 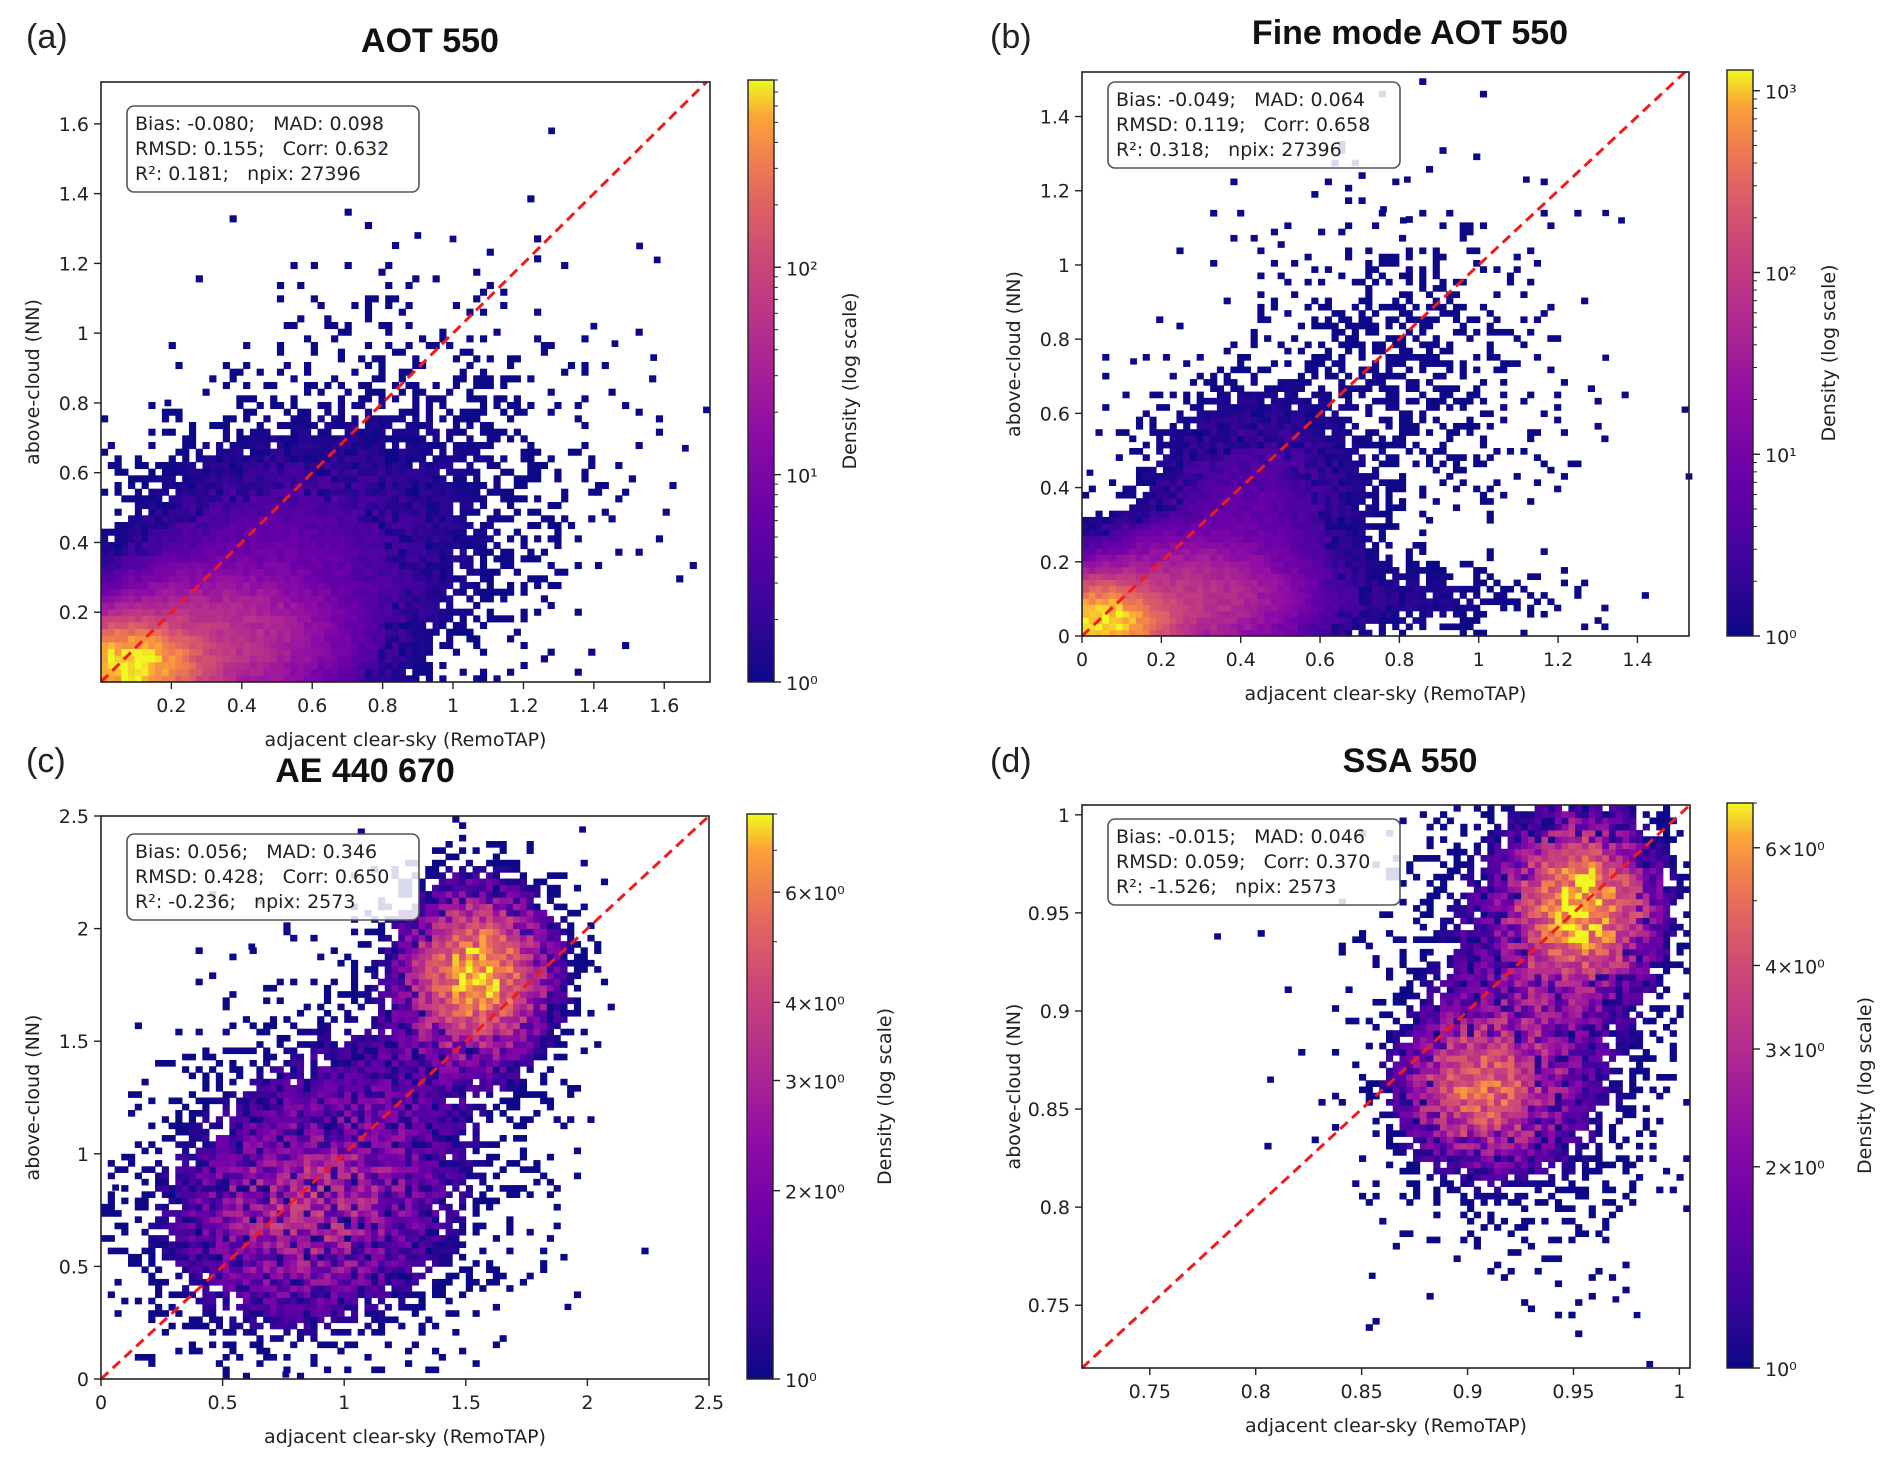 What do you see at coordinates (802, 269) in the screenshot?
I see `colorbar-tick-label: 10²` at bounding box center [802, 269].